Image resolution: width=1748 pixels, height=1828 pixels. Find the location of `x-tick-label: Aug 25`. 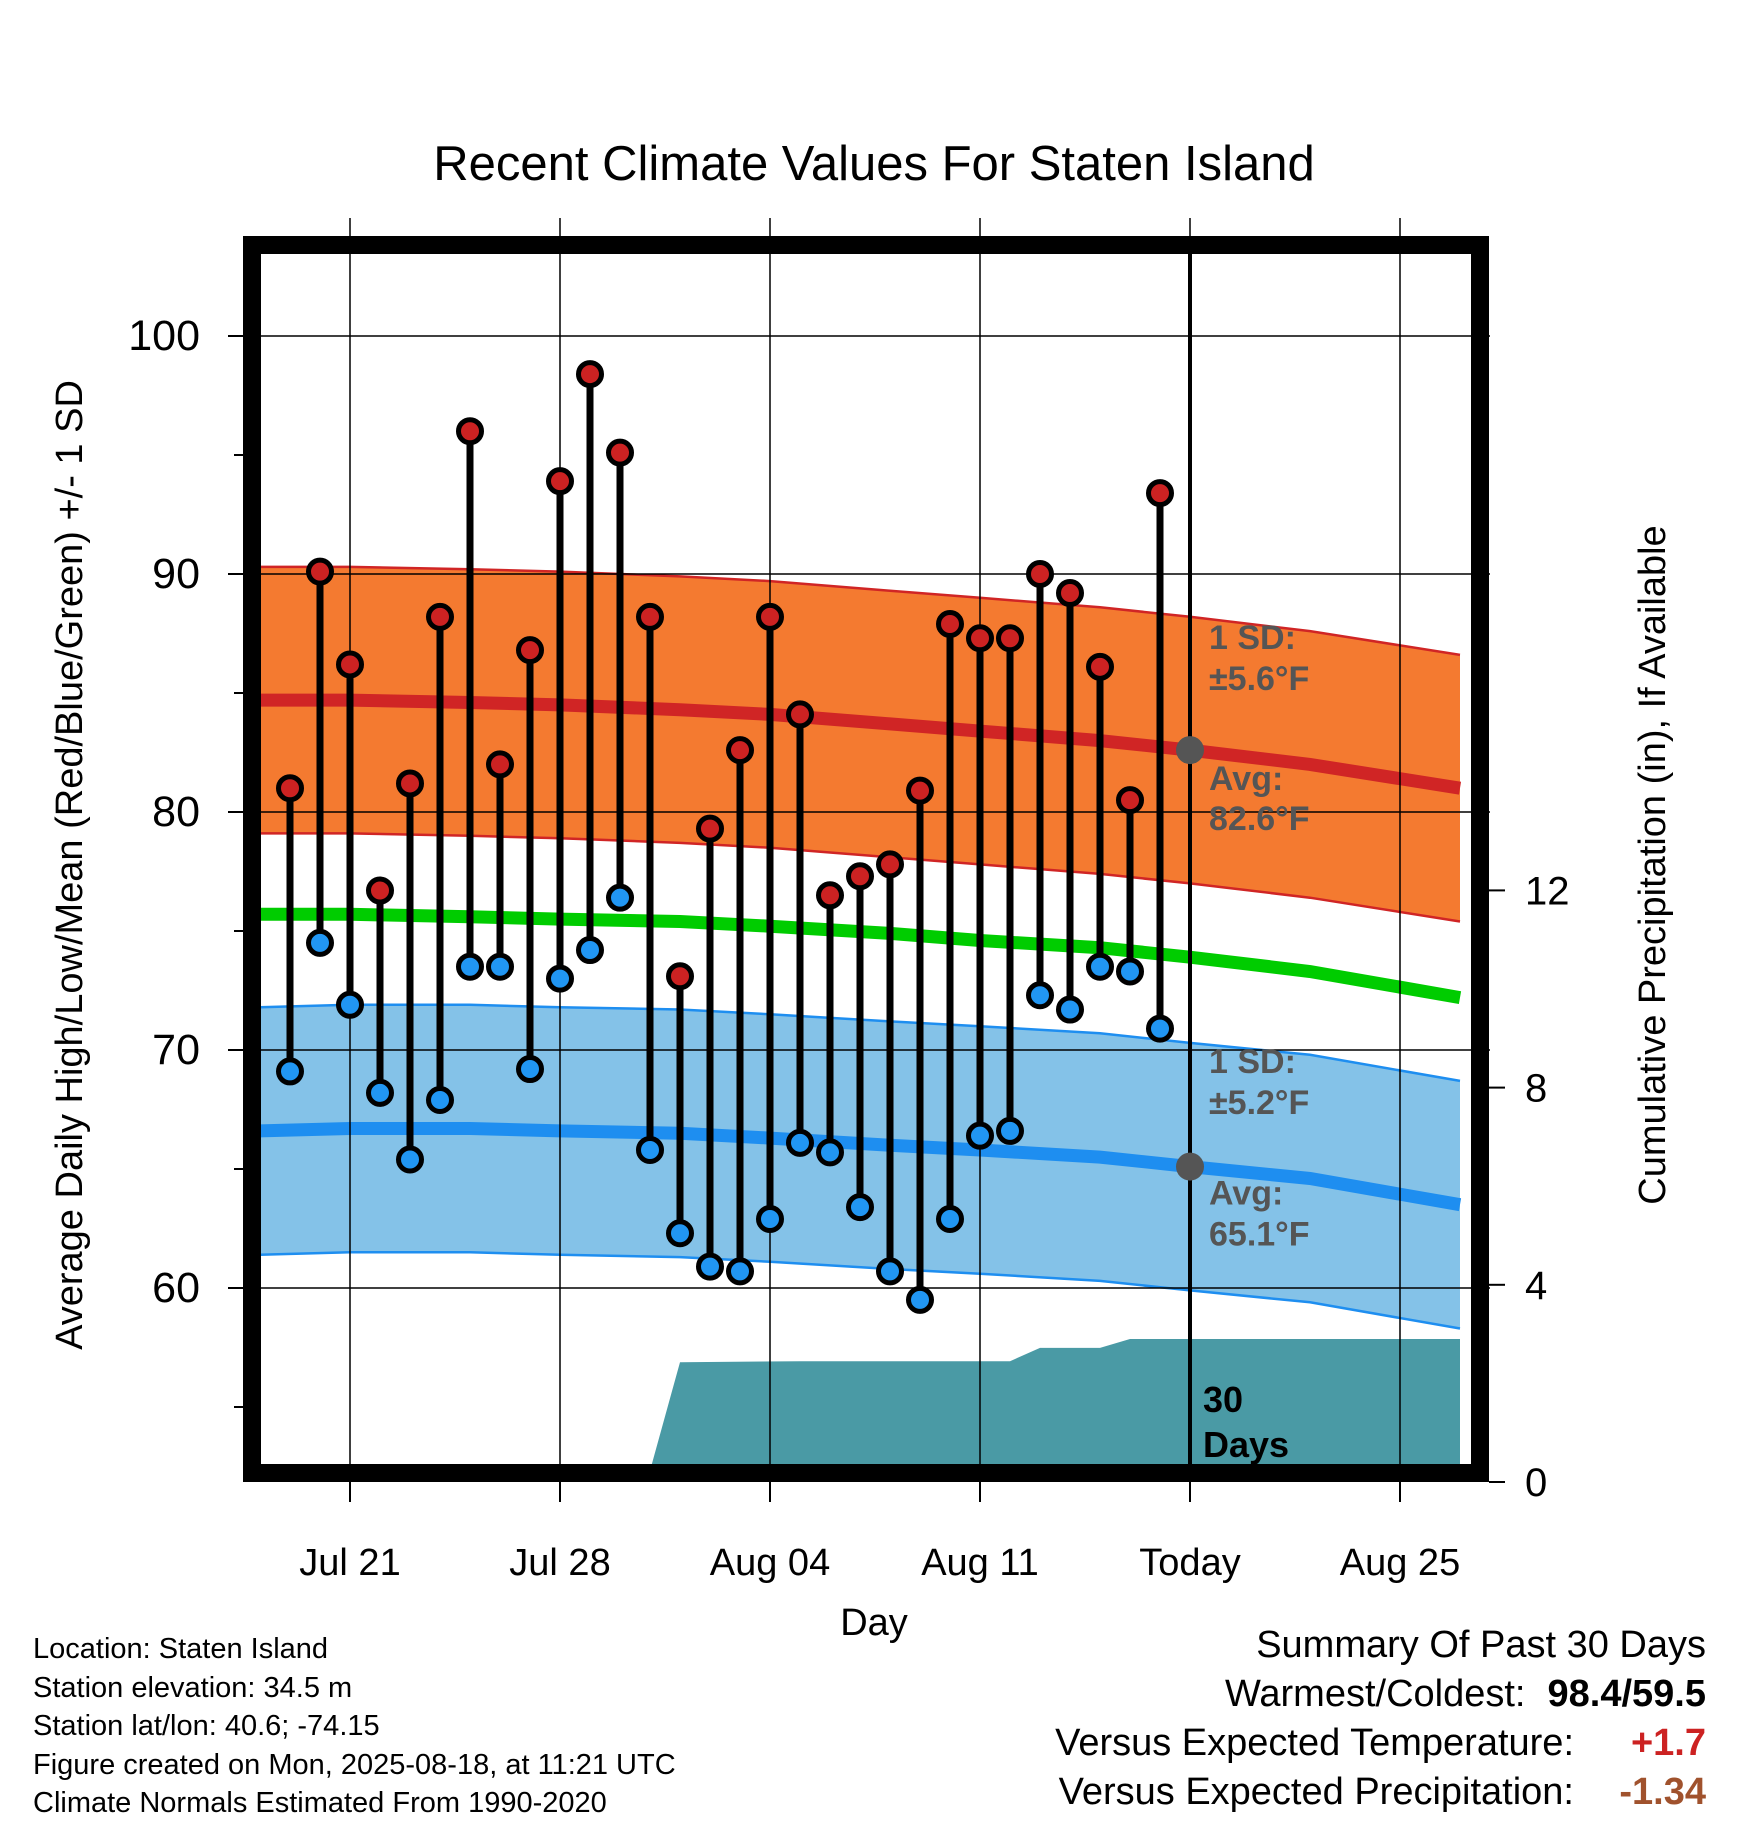

x-tick-label: Aug 25 is located at coordinates (1400, 1563).